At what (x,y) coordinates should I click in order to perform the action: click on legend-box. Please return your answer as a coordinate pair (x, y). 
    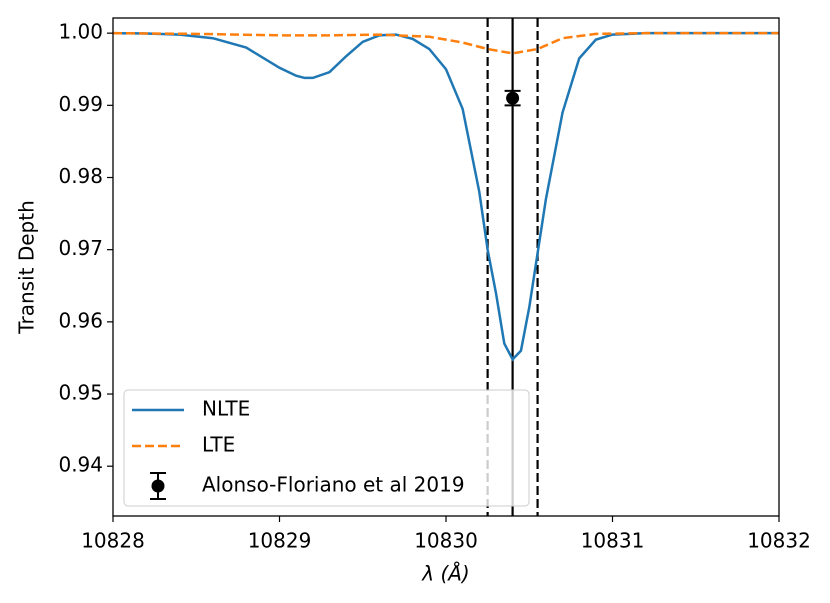
    Looking at the image, I should click on (326, 448).